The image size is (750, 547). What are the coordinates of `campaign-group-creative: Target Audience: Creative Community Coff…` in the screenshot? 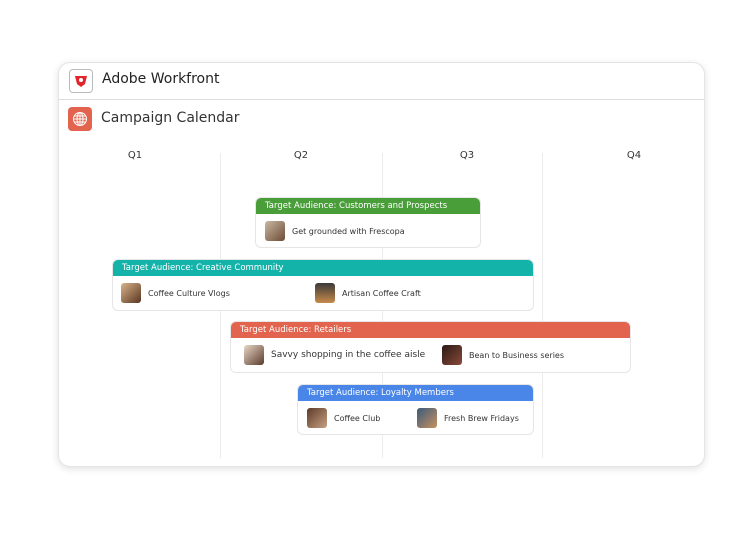 It's located at (323, 285).